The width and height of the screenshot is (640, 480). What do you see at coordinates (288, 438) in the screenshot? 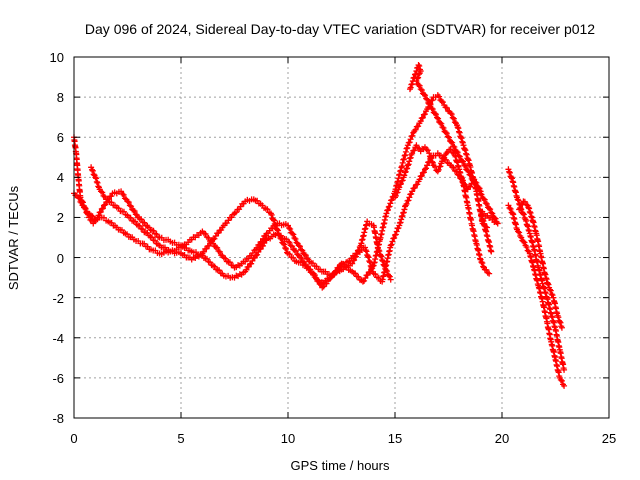
I see `x-tick-label: 10` at bounding box center [288, 438].